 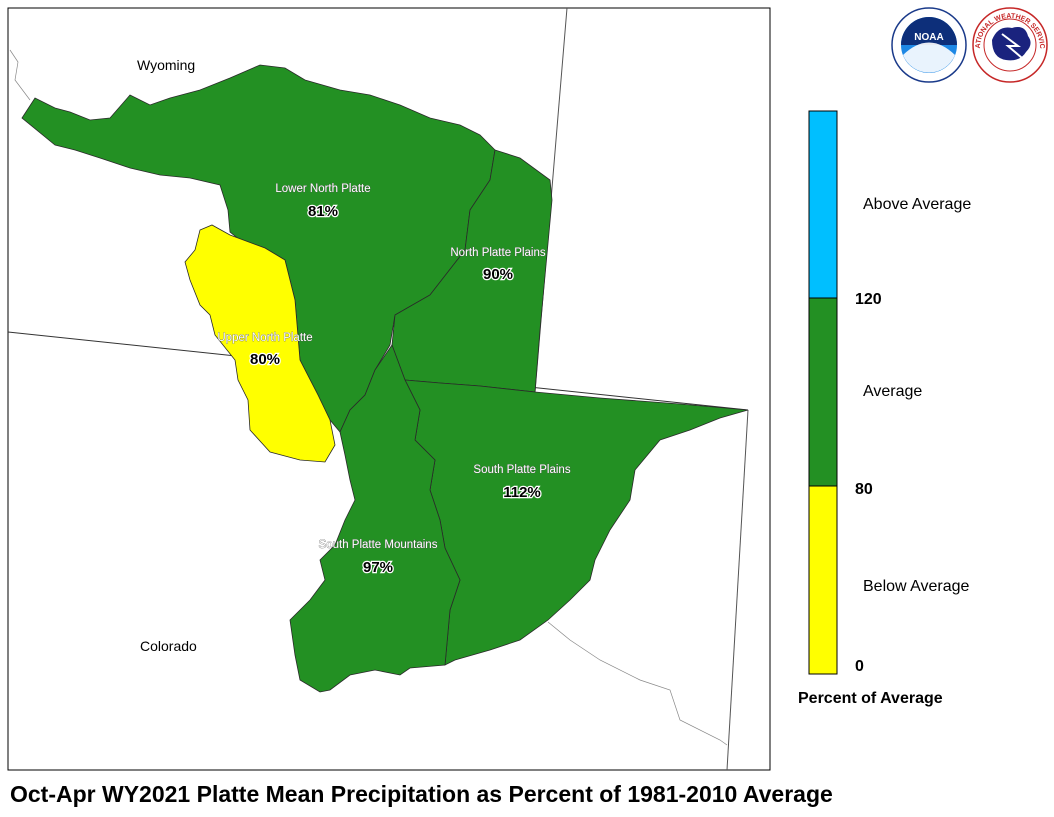 I want to click on basin-percent-south-platte-mountains: 97%, so click(x=378, y=567).